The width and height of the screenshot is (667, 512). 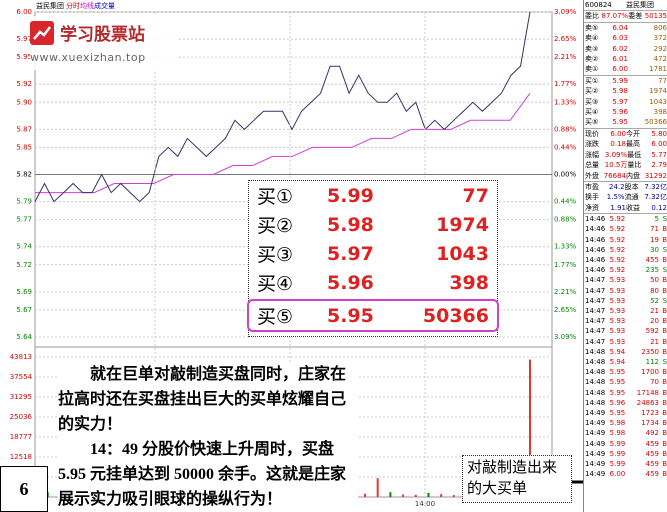 I want to click on y-tick-label: 5.92, so click(x=24, y=84).